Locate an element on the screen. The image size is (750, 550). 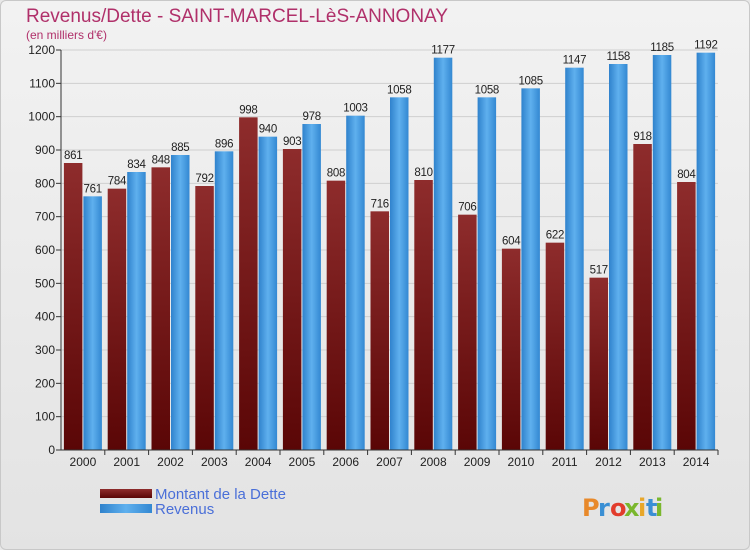
data-label-revenus: 1177 is located at coordinates (443, 51).